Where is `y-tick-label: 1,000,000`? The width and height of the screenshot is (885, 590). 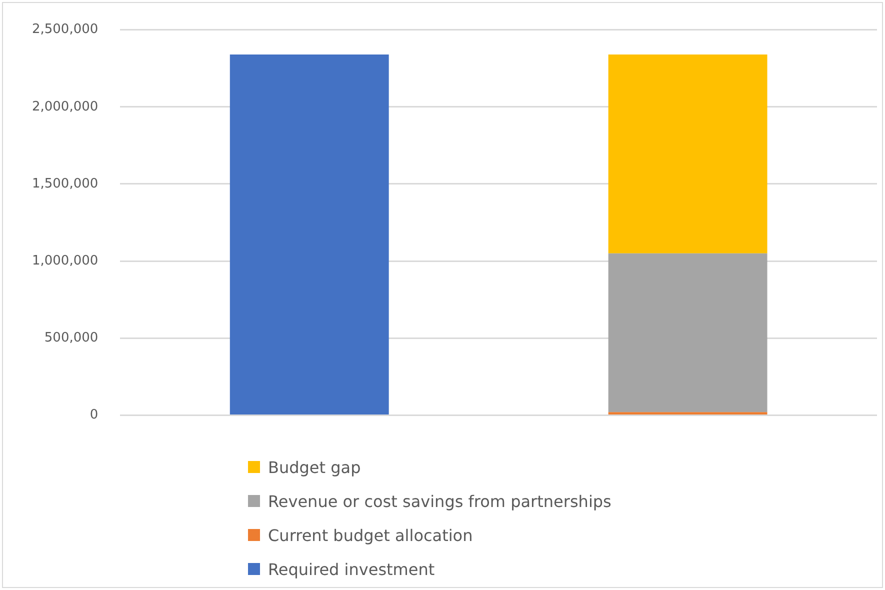 y-tick-label: 1,000,000 is located at coordinates (65, 260).